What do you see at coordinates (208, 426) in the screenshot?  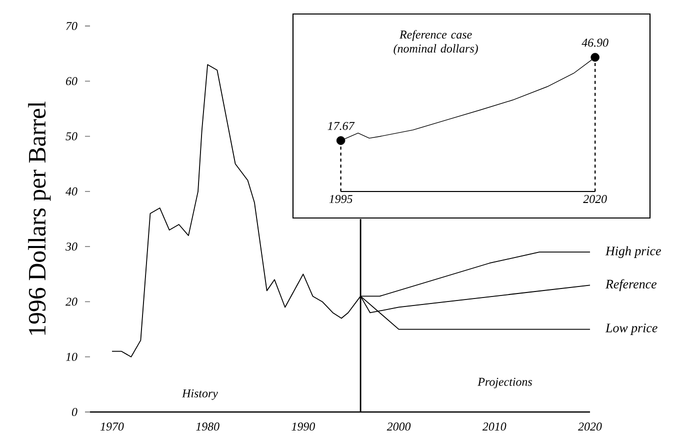 I see `x-tick-label: 1980` at bounding box center [208, 426].